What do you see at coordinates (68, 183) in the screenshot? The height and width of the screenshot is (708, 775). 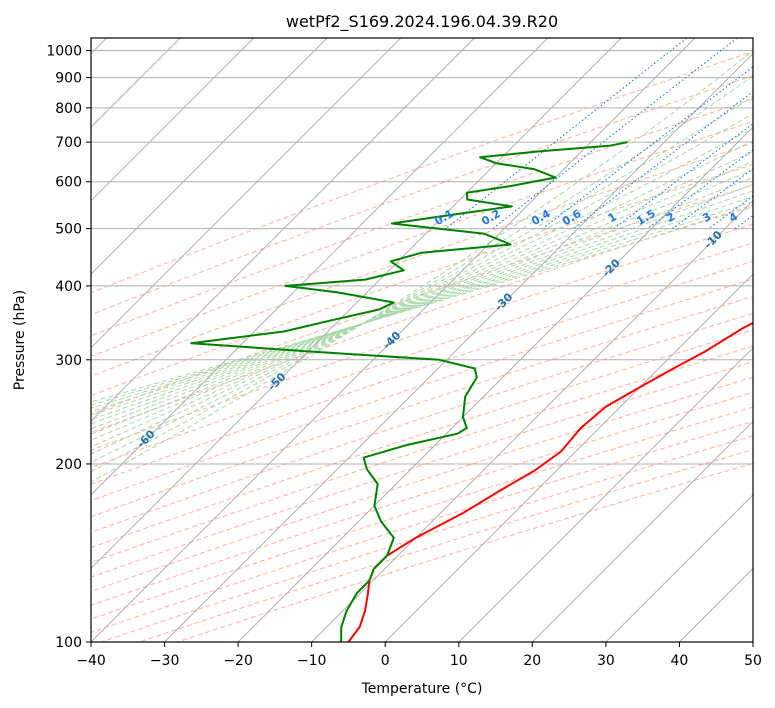 I see `y-tick-label: 600` at bounding box center [68, 183].